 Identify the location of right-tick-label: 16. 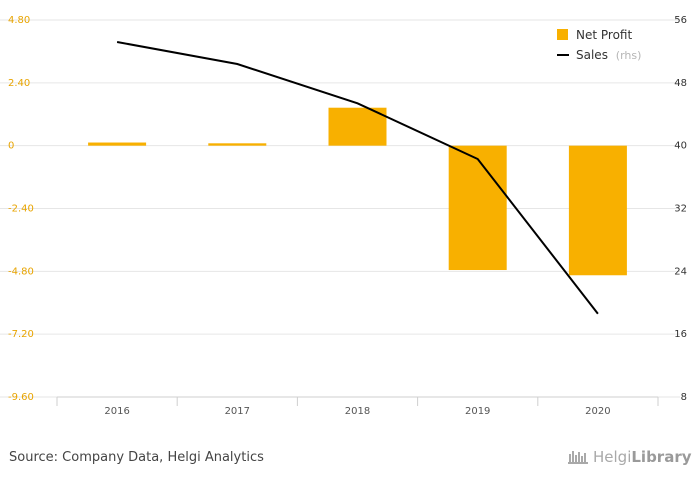
(680, 334).